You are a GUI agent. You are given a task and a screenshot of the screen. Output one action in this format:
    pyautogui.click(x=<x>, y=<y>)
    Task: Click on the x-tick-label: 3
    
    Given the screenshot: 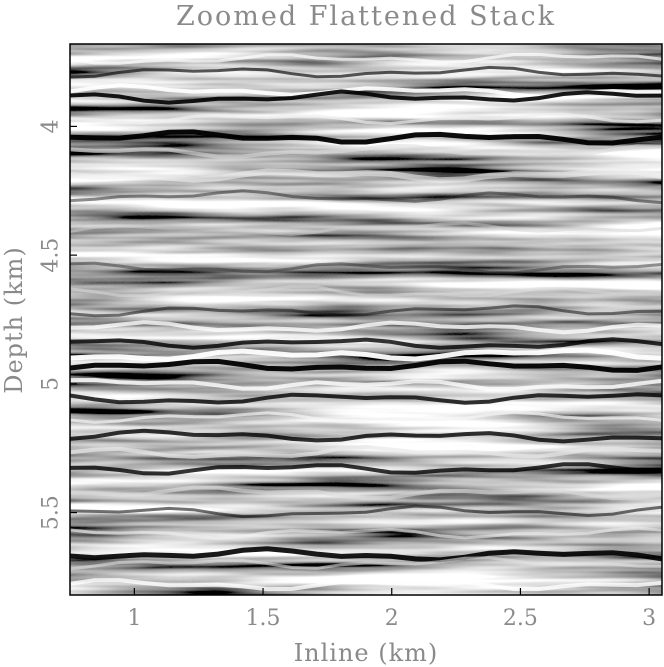 What is the action you would take?
    pyautogui.click(x=649, y=618)
    